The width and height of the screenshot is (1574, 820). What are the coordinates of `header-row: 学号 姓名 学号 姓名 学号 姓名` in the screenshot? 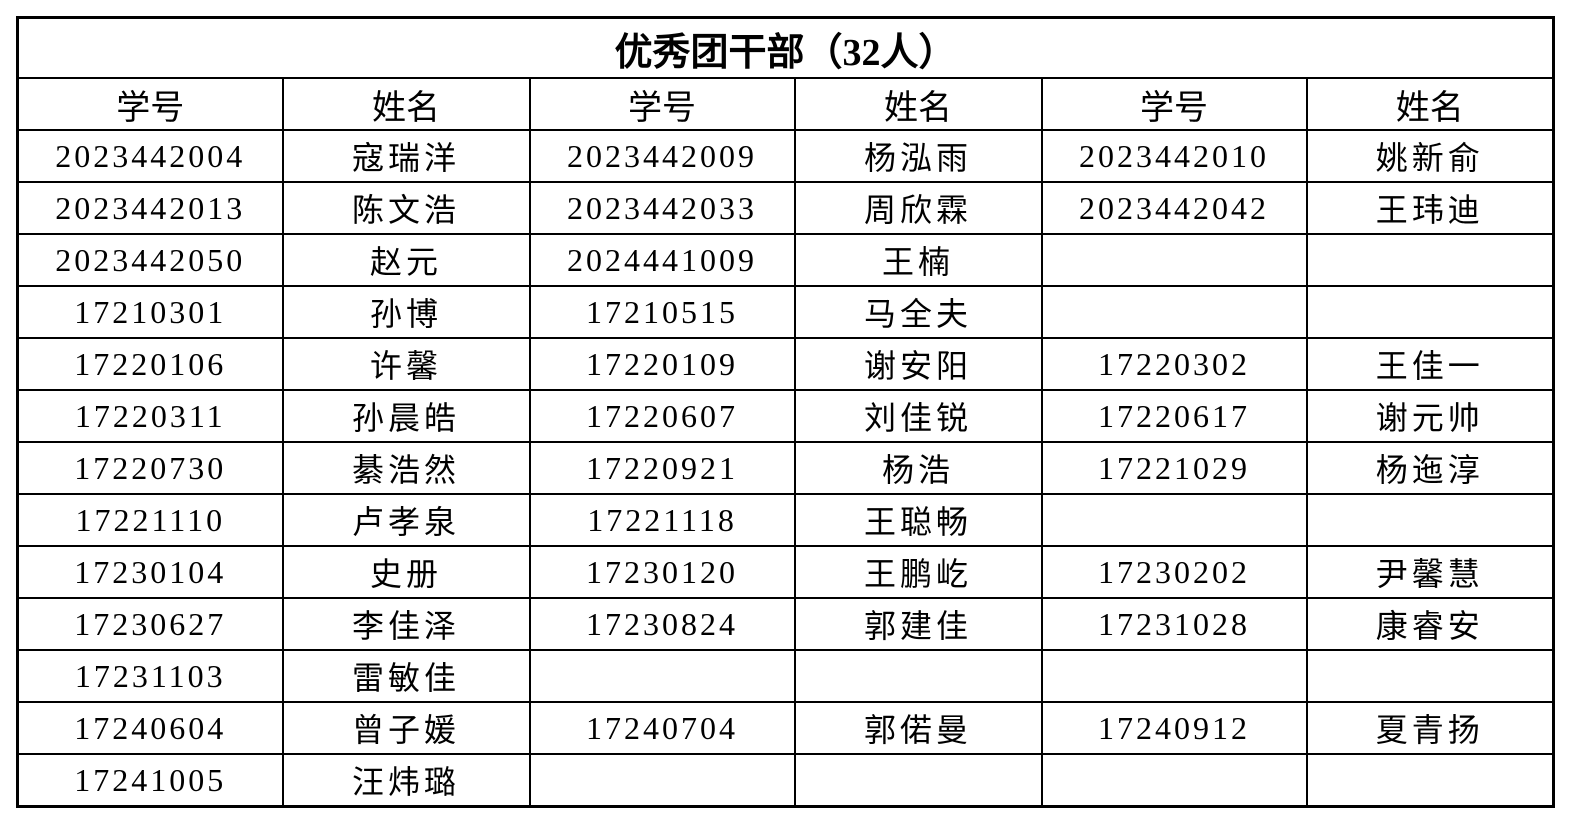 It's located at (785, 104).